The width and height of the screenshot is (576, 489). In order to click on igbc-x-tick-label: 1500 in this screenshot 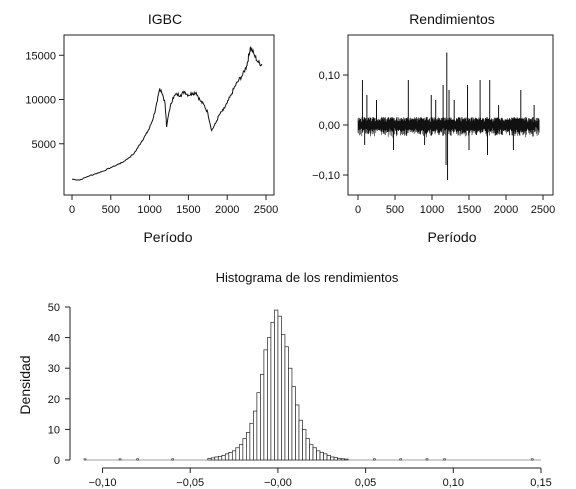, I will do `click(188, 210)`.